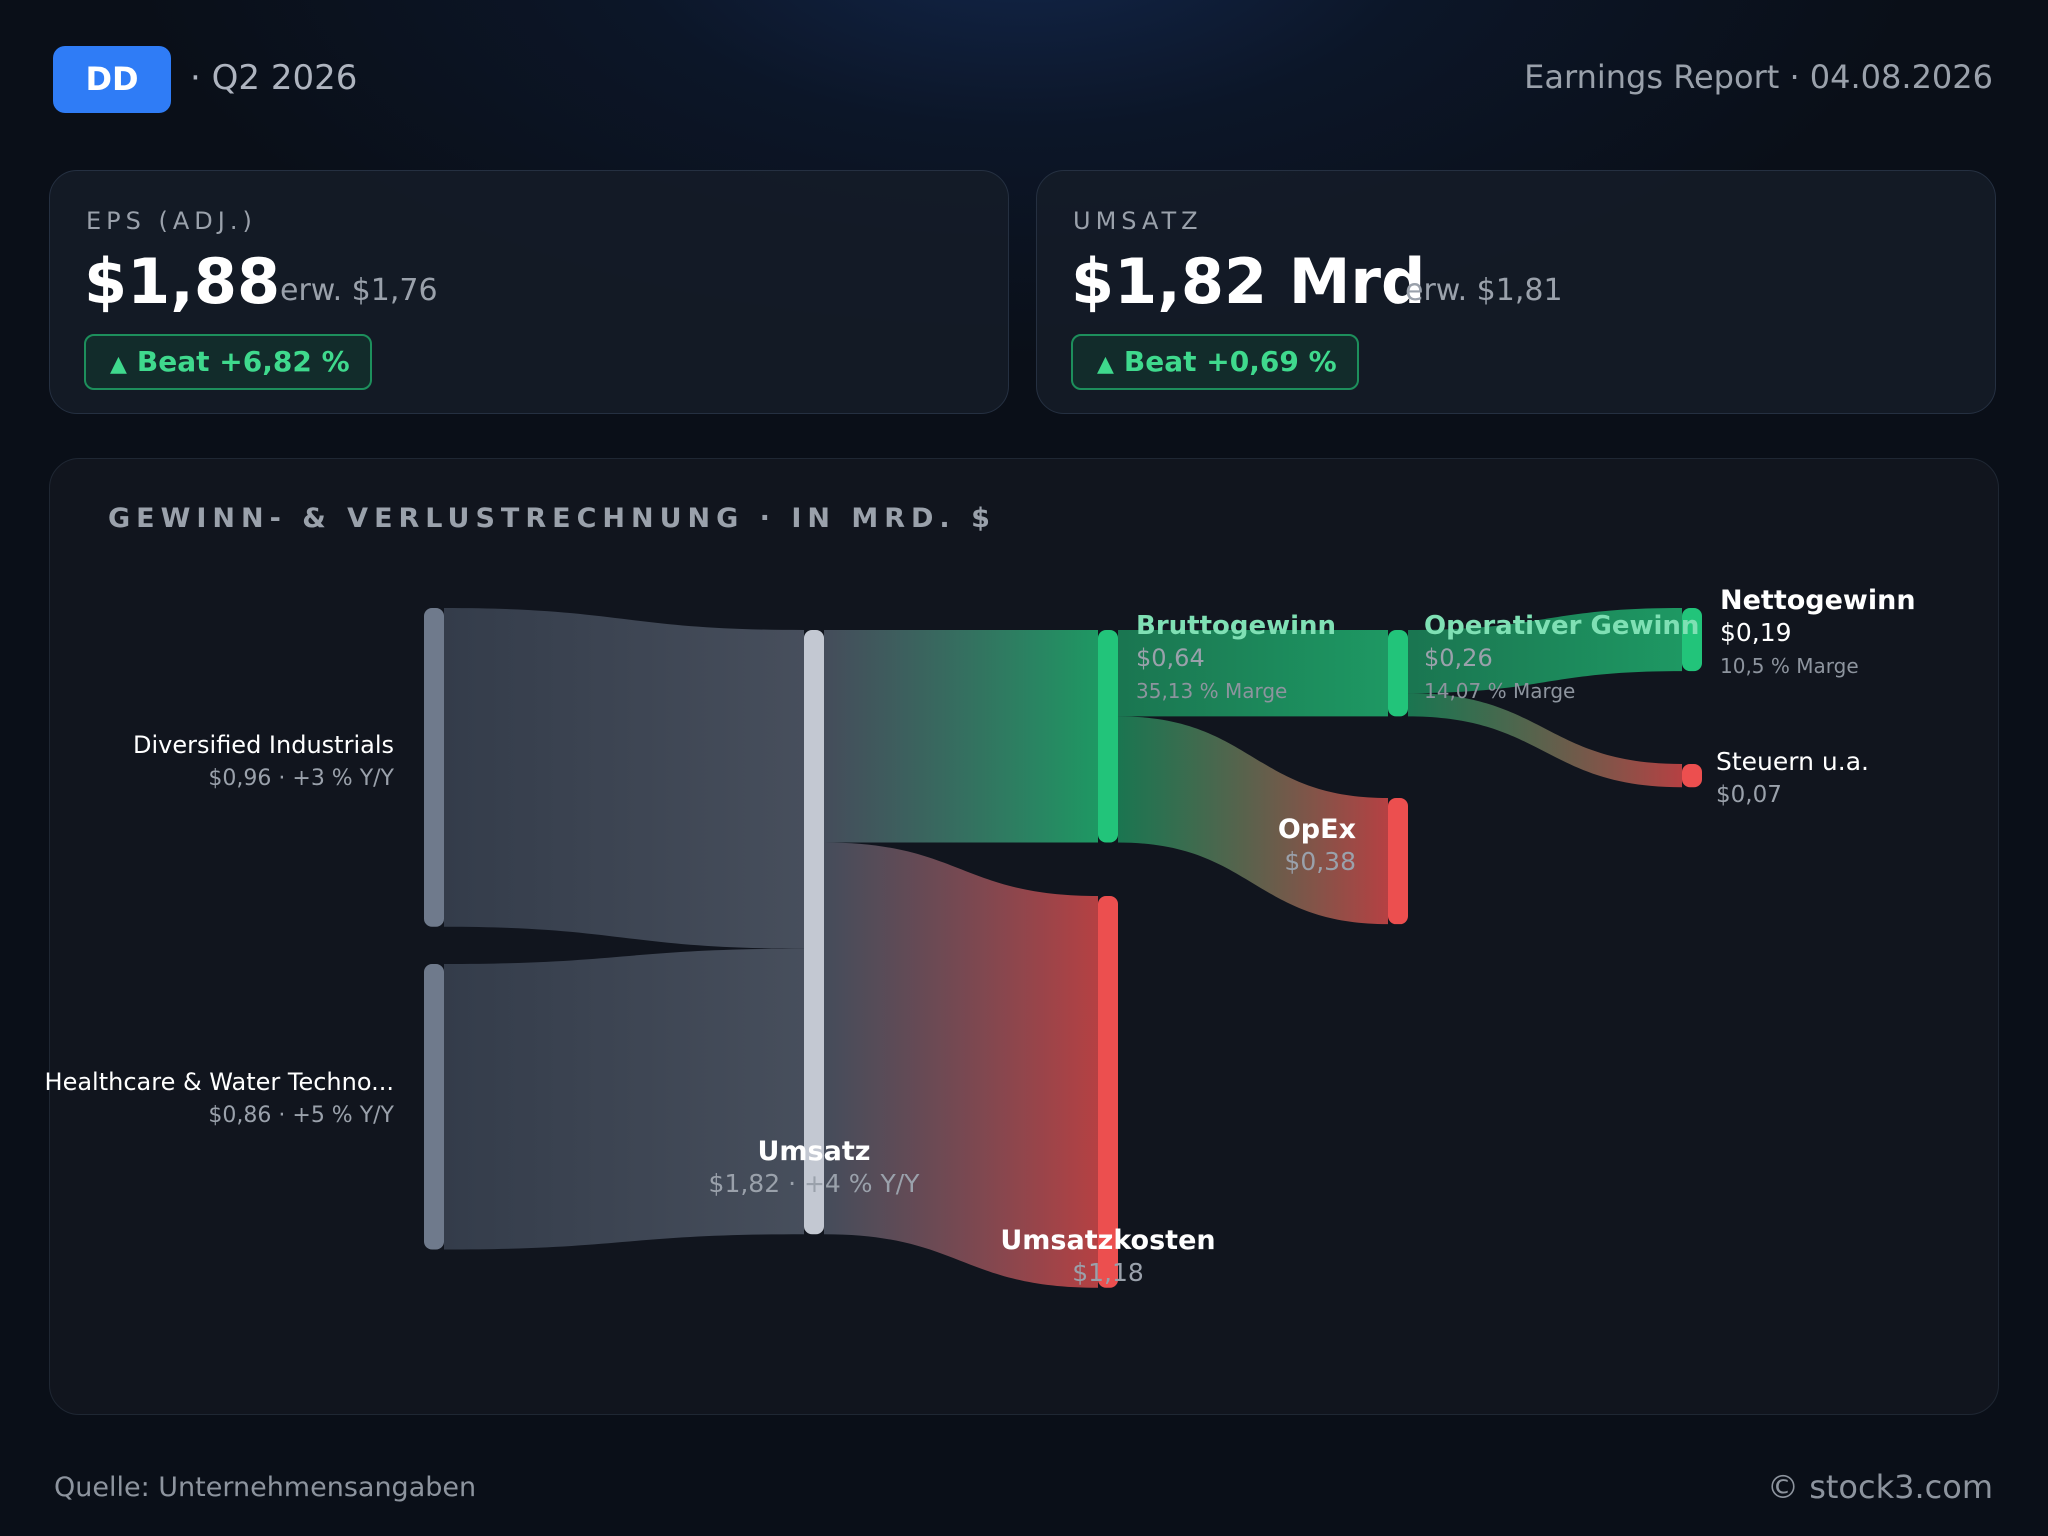 This screenshot has width=2048, height=1536. I want to click on node-label-opex: OpEx, so click(1317, 829).